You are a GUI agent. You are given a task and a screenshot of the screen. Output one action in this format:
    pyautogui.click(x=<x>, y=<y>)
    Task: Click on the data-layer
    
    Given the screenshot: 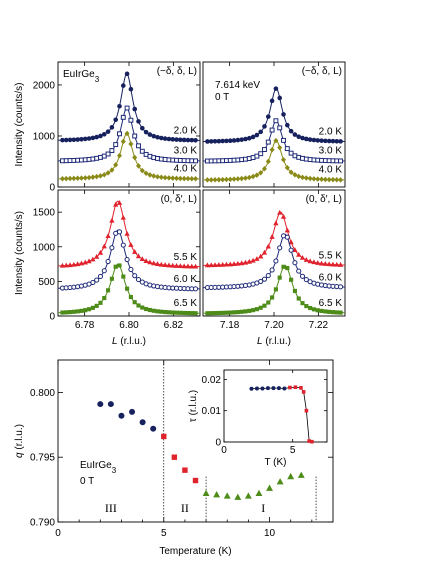 What is the action you would take?
    pyautogui.click(x=129, y=126)
    